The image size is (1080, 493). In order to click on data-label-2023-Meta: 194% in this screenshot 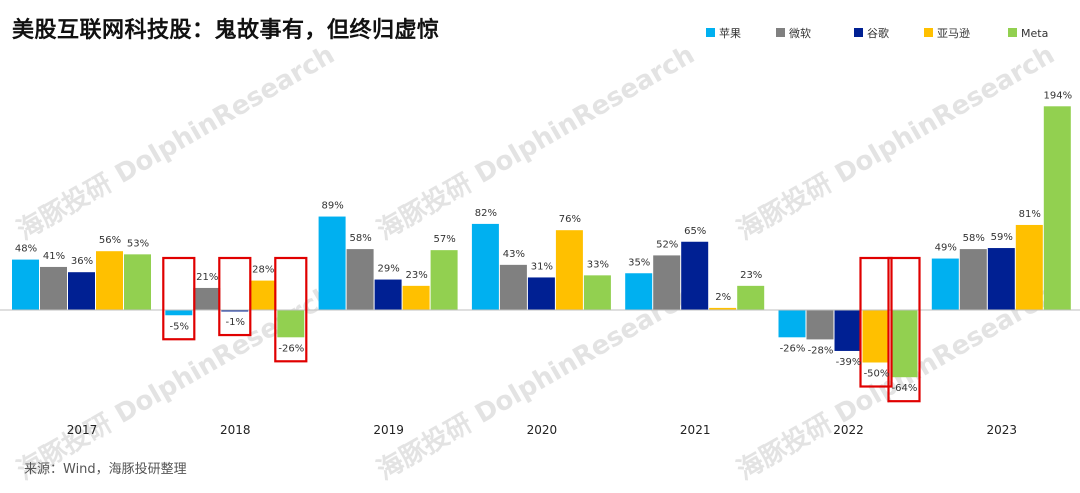, I will do `click(1058, 95)`.